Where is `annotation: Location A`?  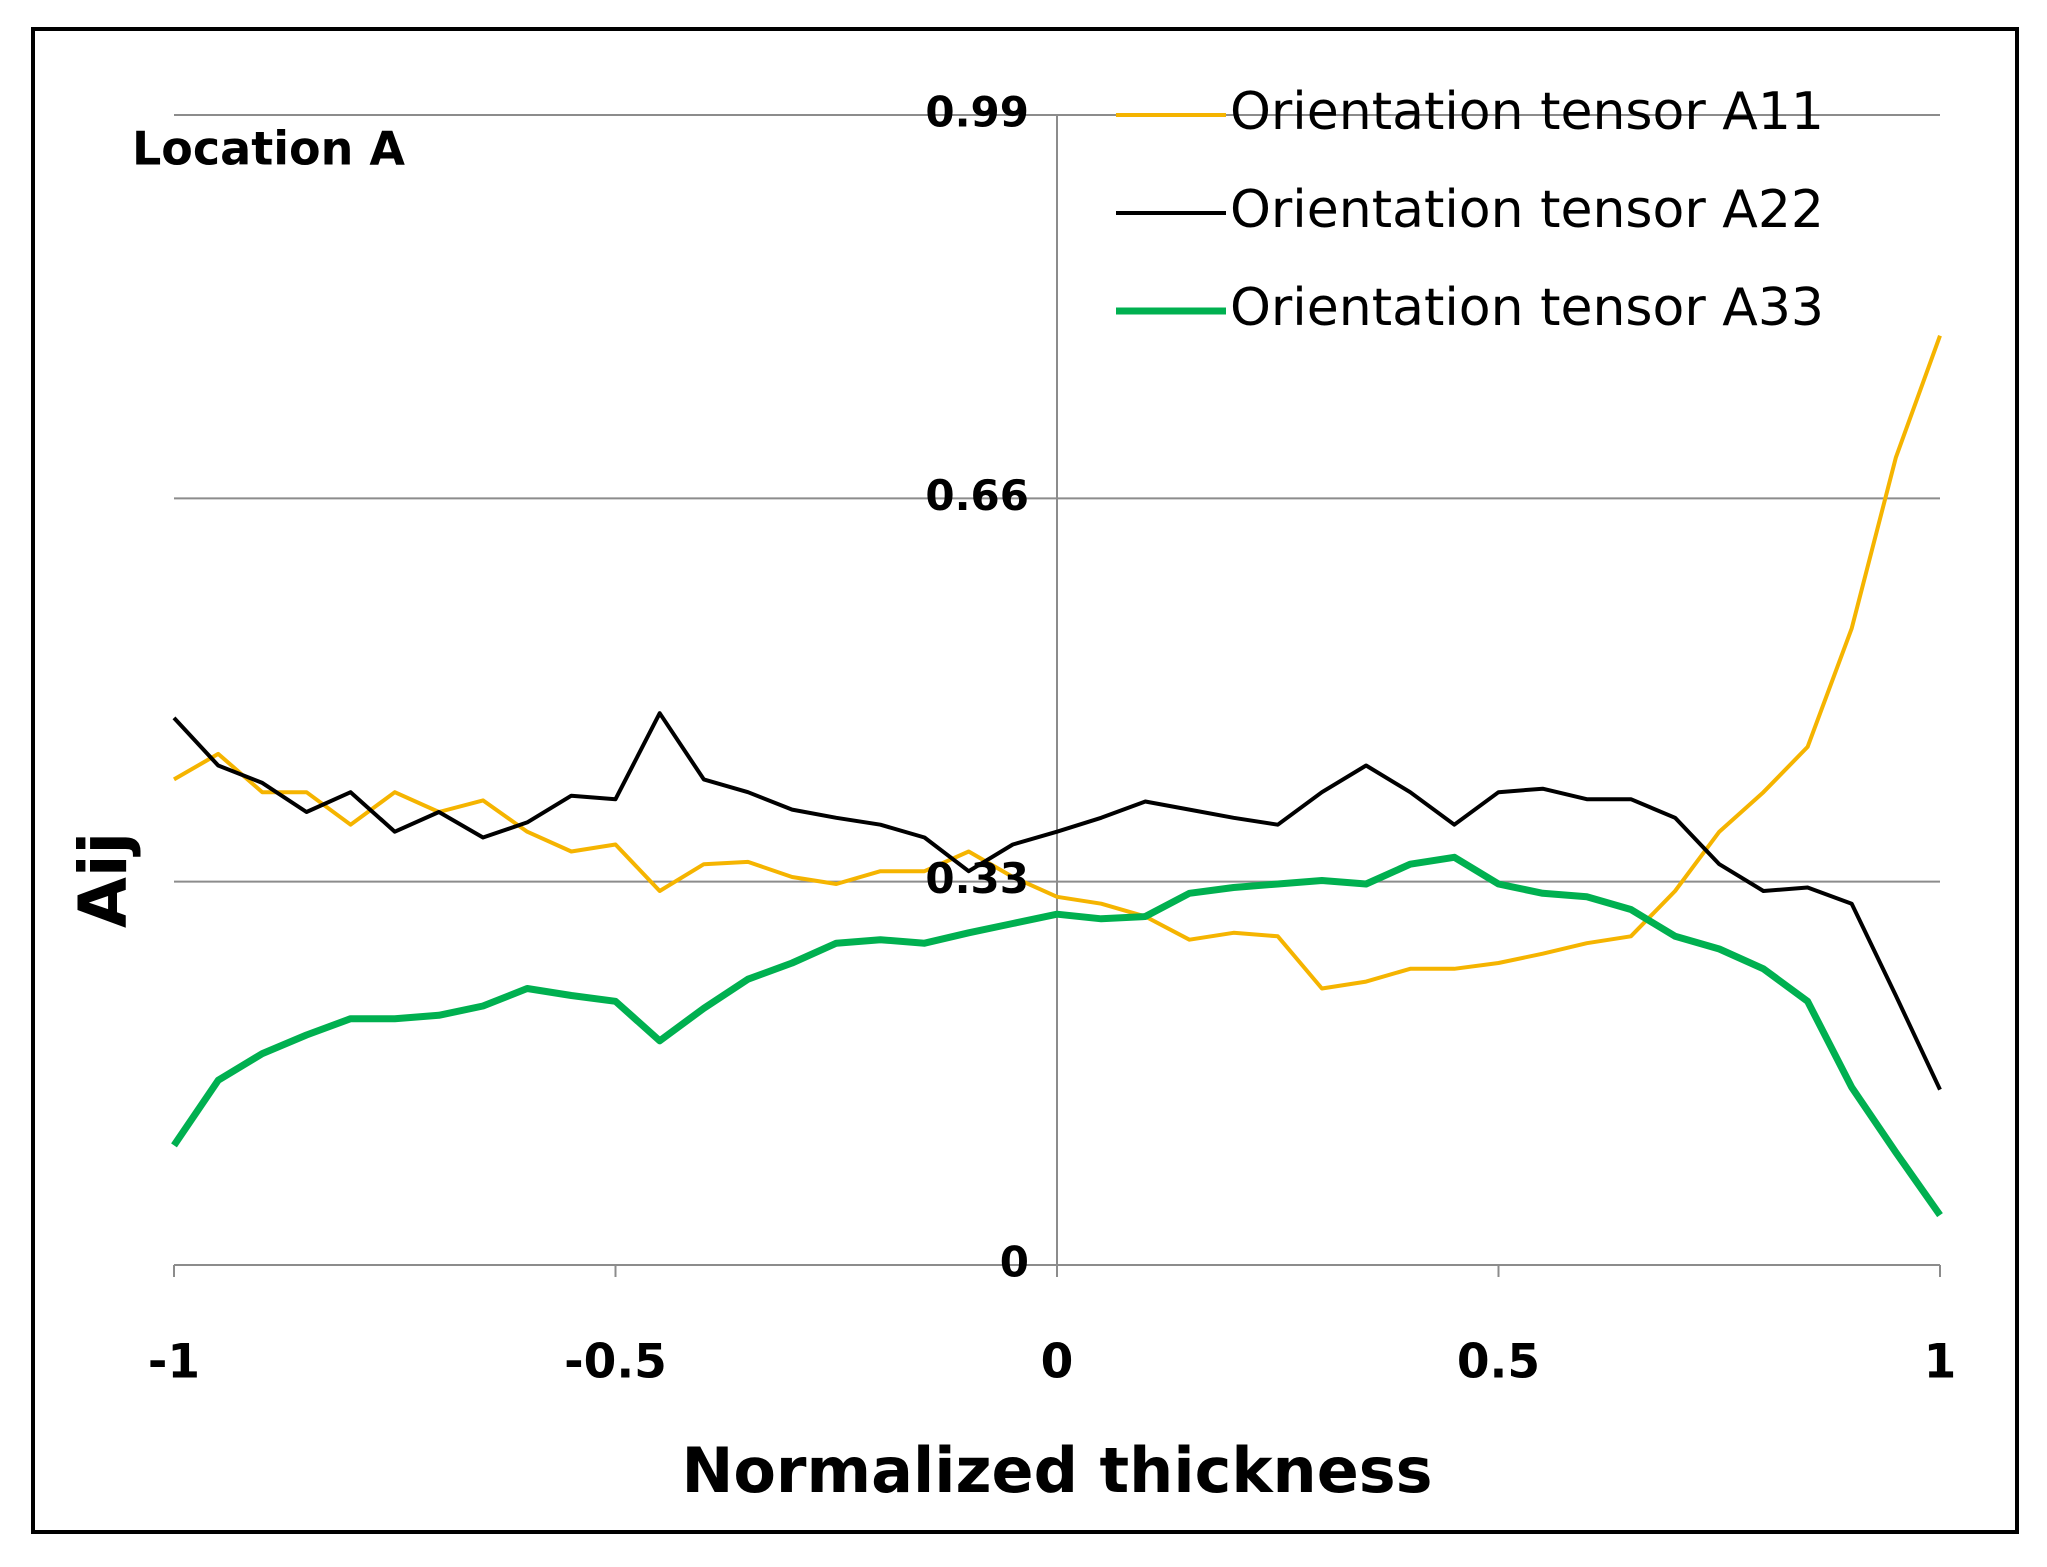 annotation: Location A is located at coordinates (268, 149).